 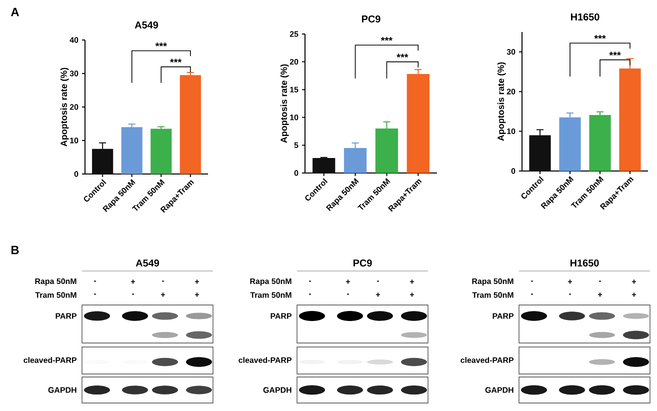 What do you see at coordinates (584, 263) in the screenshot?
I see `text: H1650` at bounding box center [584, 263].